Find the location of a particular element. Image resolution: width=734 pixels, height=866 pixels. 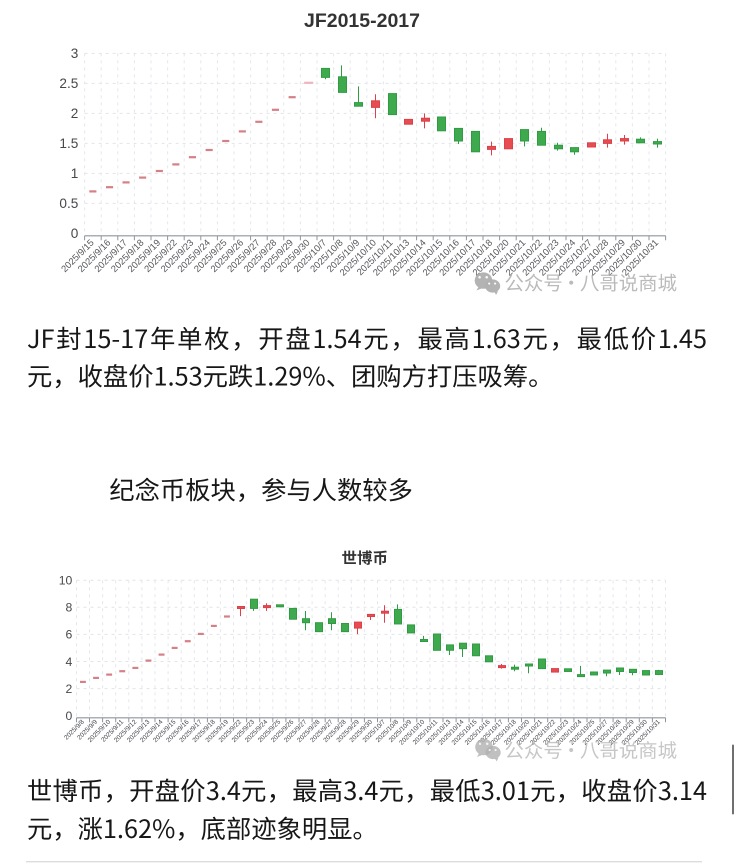

svg-text: 10 is located at coordinates (66, 581).